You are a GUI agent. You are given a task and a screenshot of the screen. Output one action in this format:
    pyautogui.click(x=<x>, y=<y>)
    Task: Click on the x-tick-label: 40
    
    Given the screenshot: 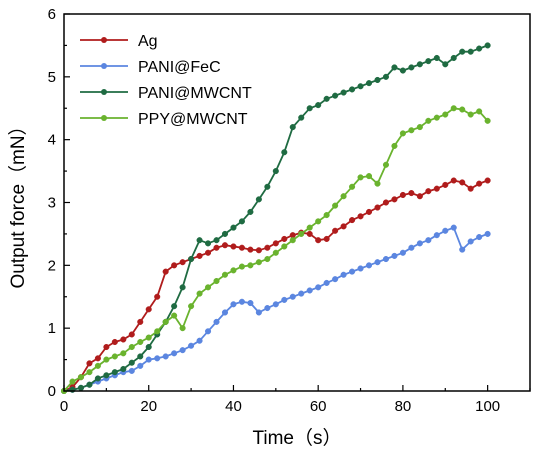 What is the action you would take?
    pyautogui.click(x=233, y=406)
    